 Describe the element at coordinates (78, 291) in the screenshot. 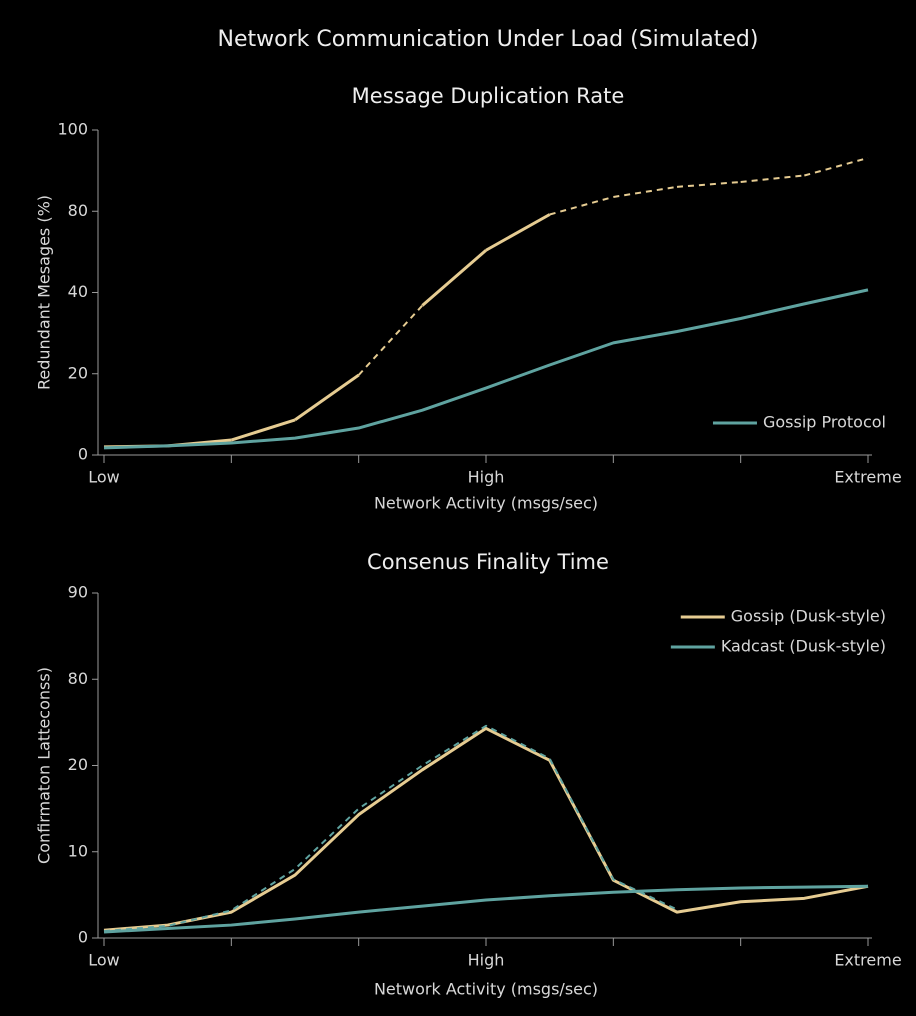

I see `y-tick-label: 40` at that location.